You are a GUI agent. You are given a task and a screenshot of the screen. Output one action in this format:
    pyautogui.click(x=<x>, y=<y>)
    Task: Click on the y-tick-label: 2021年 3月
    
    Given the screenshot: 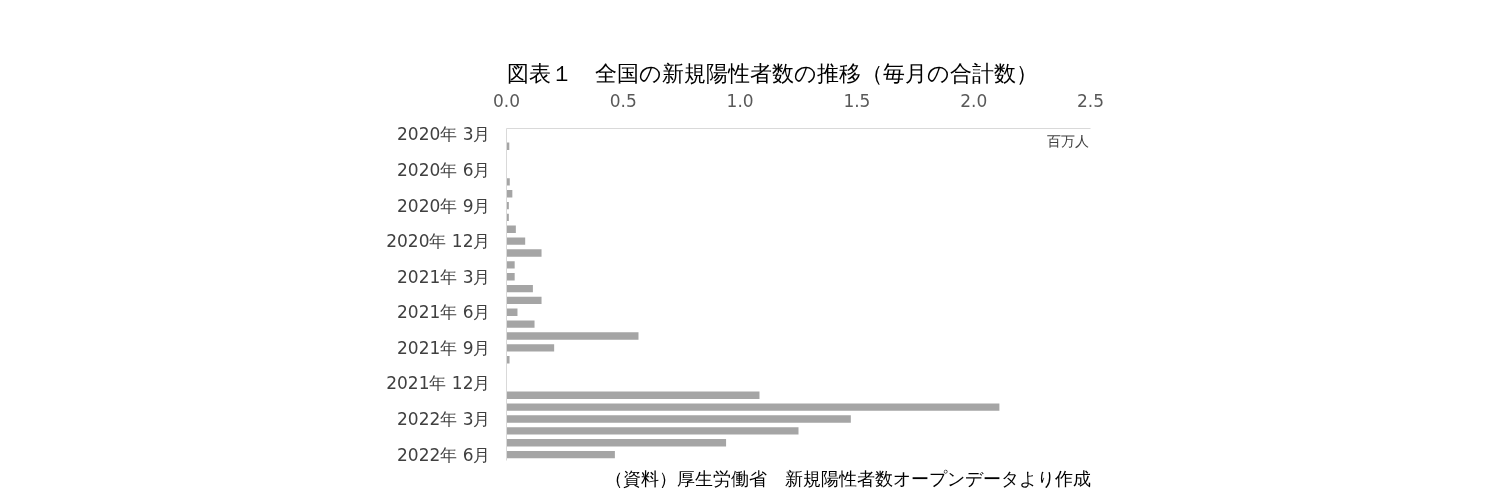 What is the action you would take?
    pyautogui.click(x=444, y=276)
    